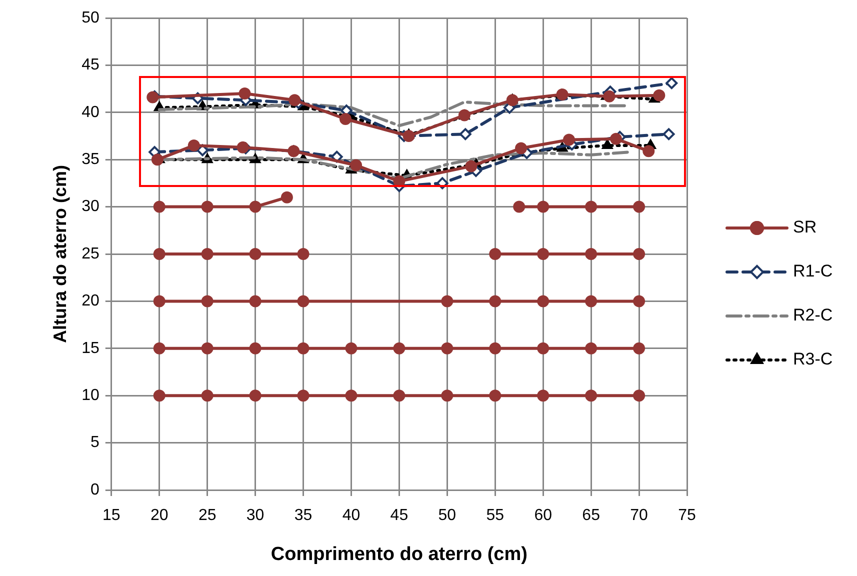 This screenshot has height=576, width=857. Describe the element at coordinates (91, 65) in the screenshot. I see `y-tick-label: 45` at that location.